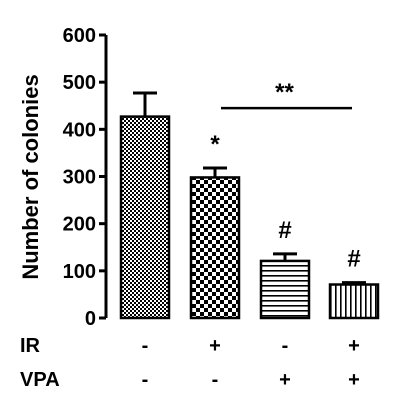 This screenshot has width=400, height=403. Describe the element at coordinates (215, 346) in the screenshot. I see `condition-ir-mark-2: +` at that location.